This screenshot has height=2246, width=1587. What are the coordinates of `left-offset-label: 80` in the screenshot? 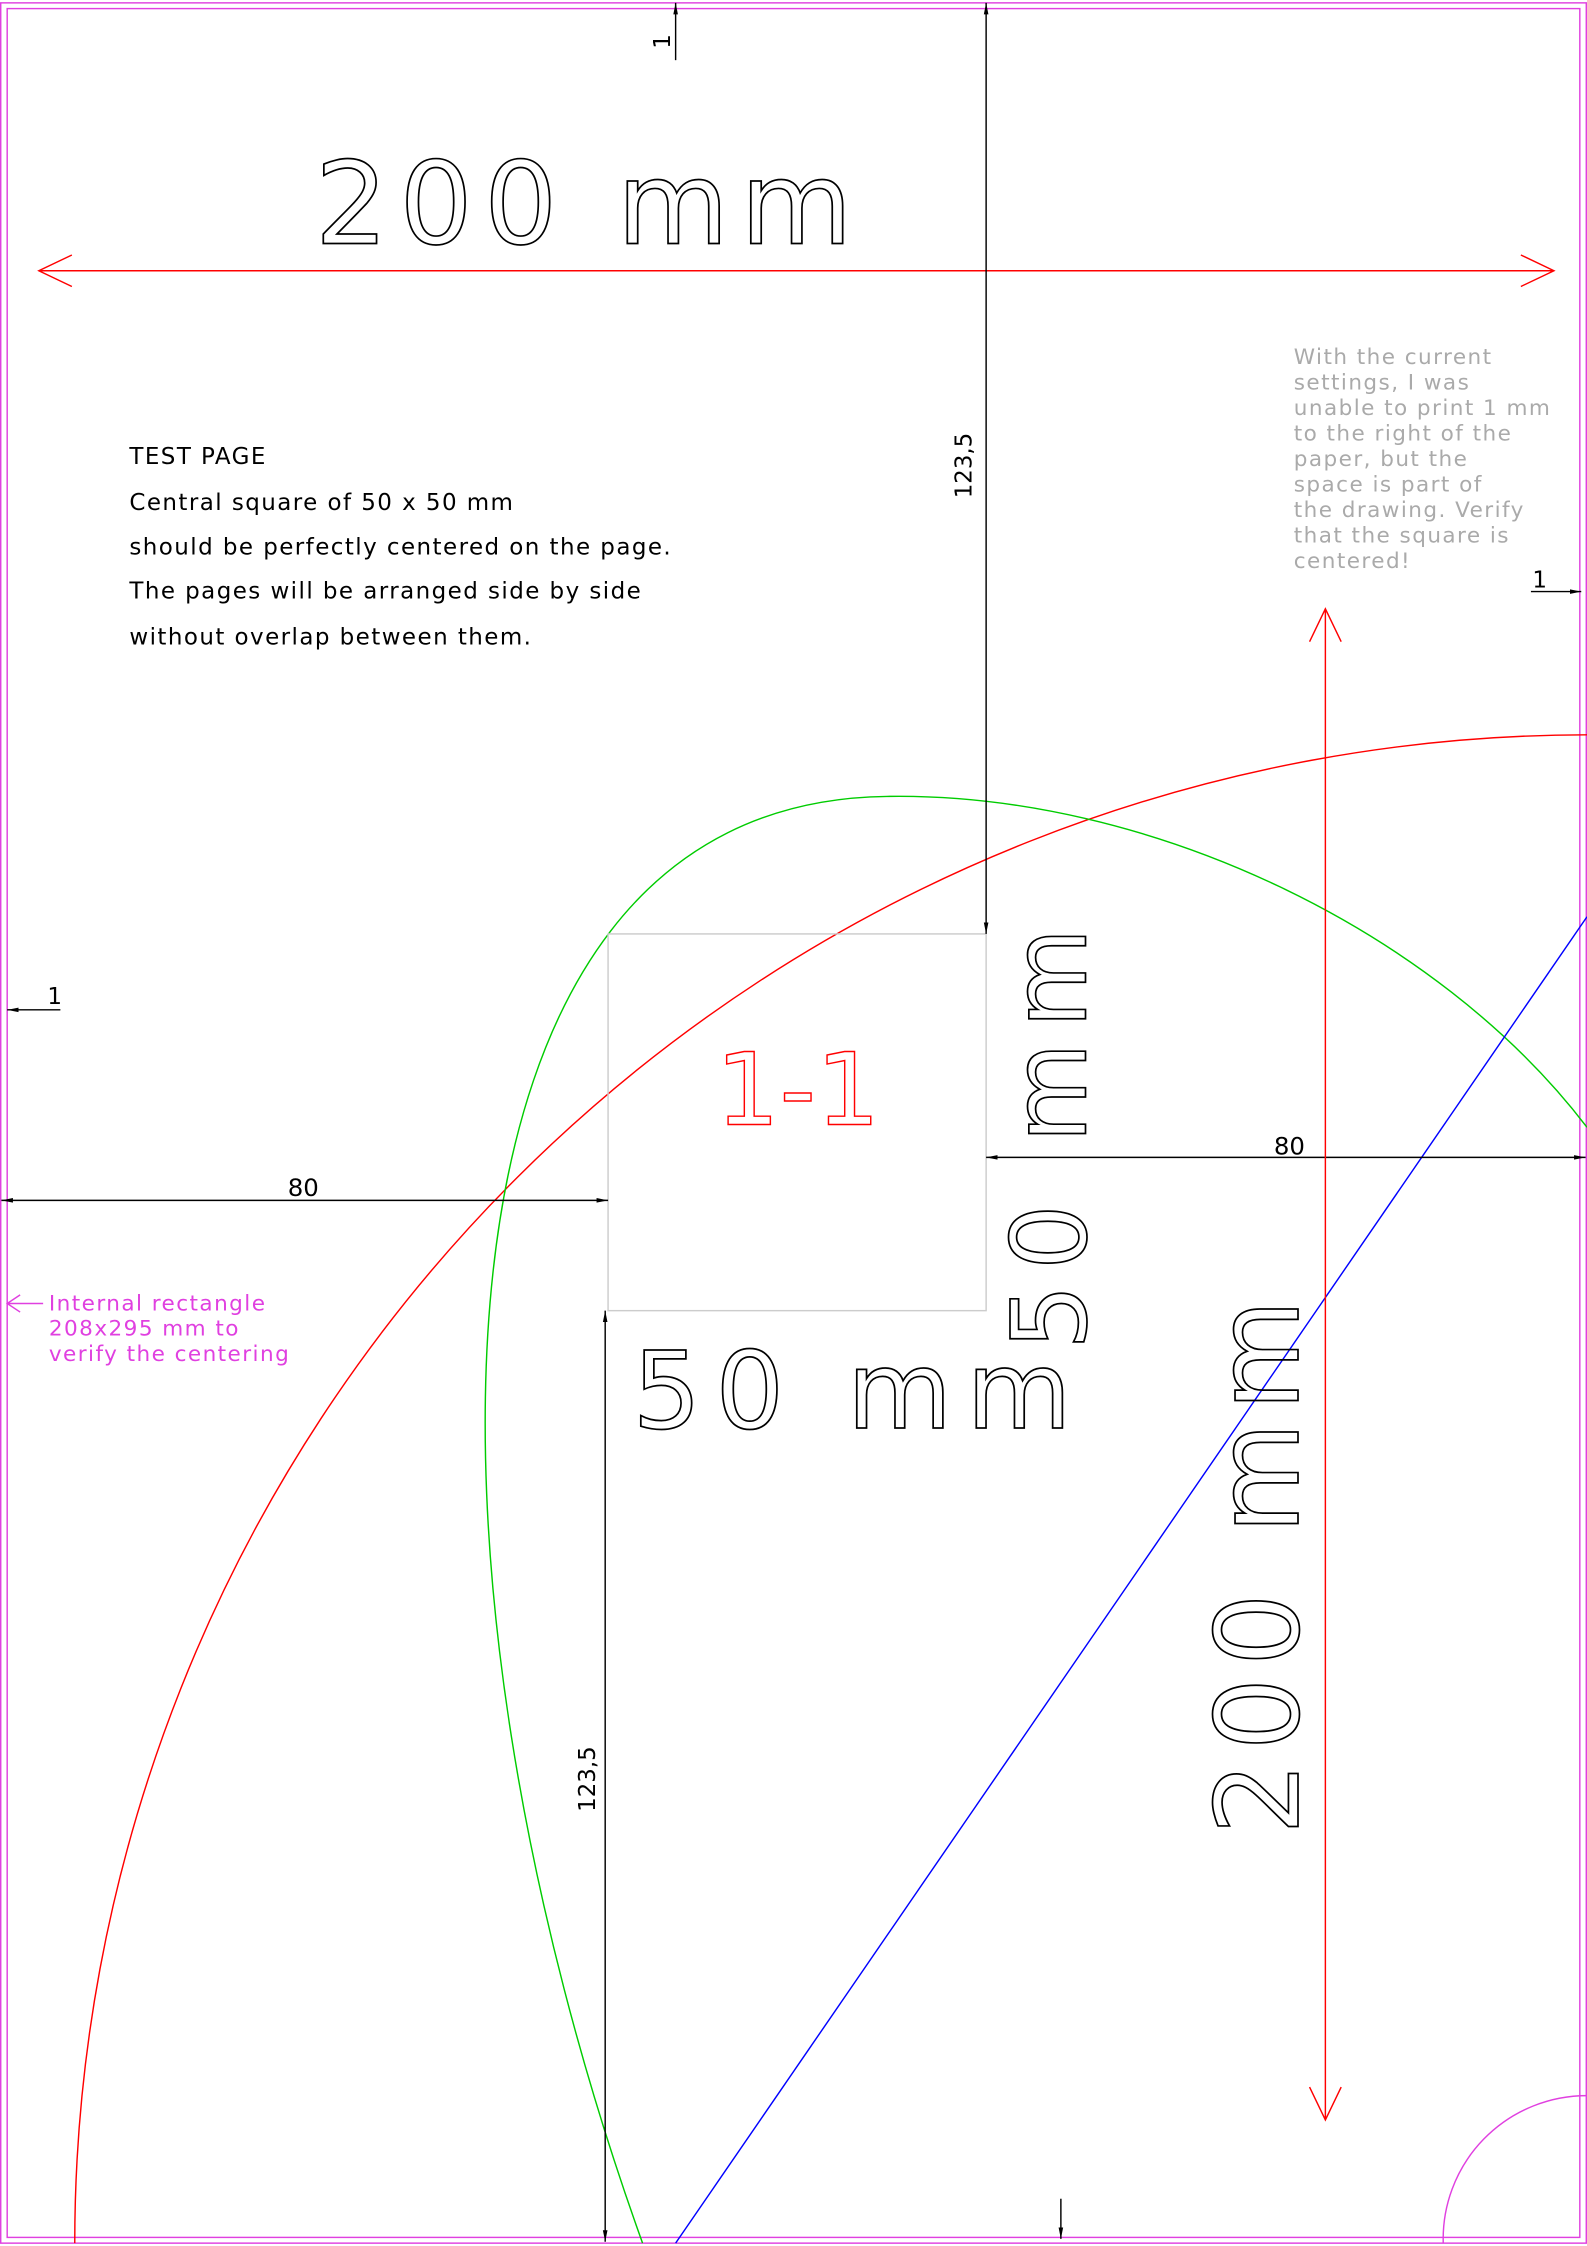 It's located at (303, 1187).